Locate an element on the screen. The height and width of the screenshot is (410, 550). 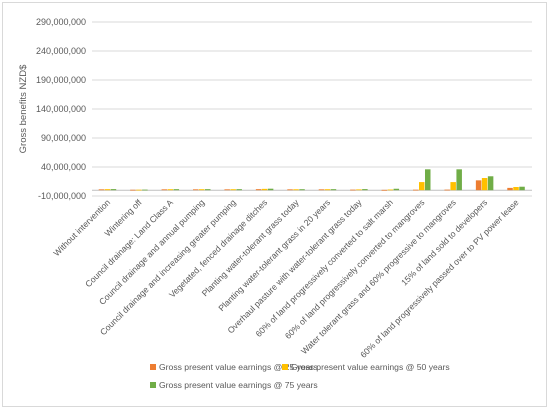
legend-label: Gross present value earnings @ 50 years is located at coordinates (370, 367).